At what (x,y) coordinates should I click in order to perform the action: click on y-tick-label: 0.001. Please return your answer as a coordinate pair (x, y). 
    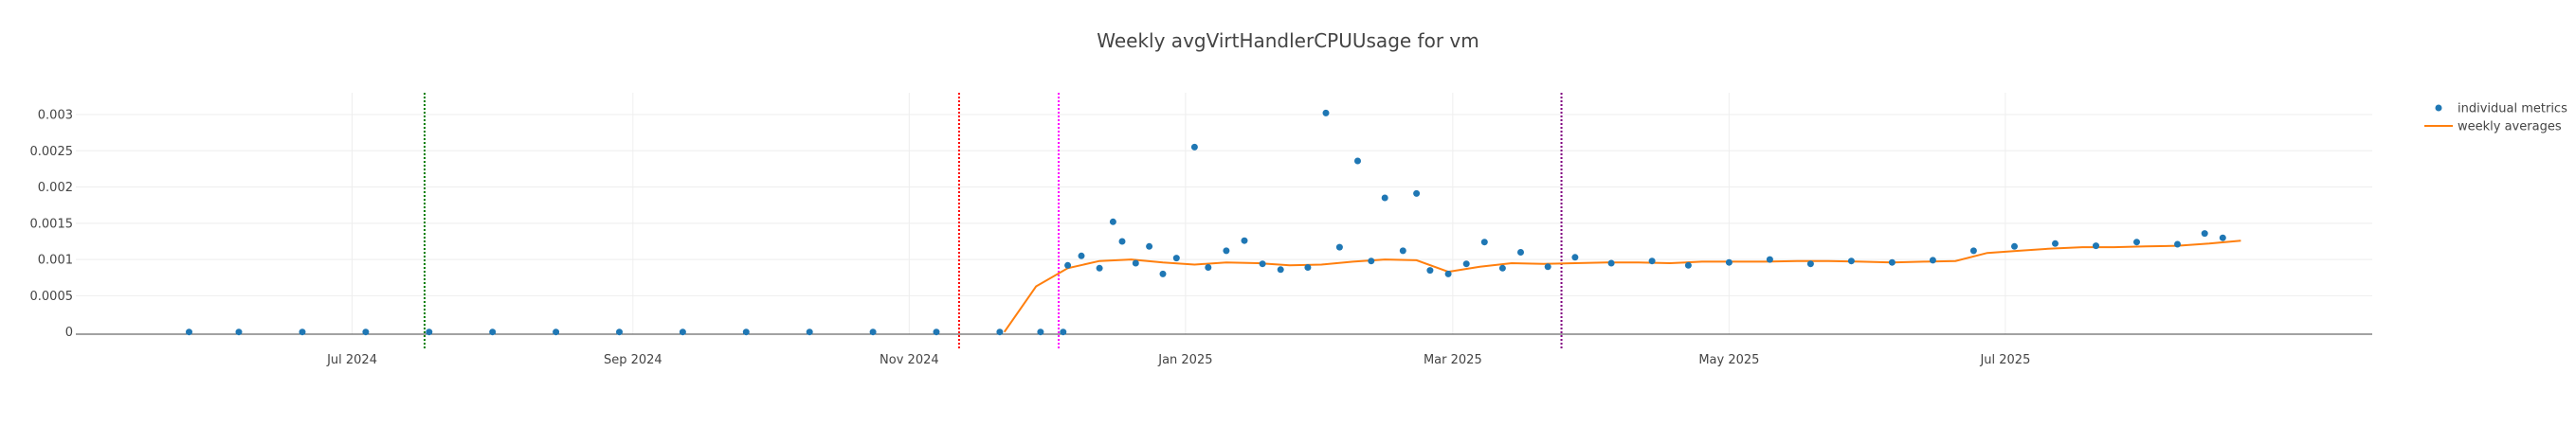
    Looking at the image, I should click on (55, 261).